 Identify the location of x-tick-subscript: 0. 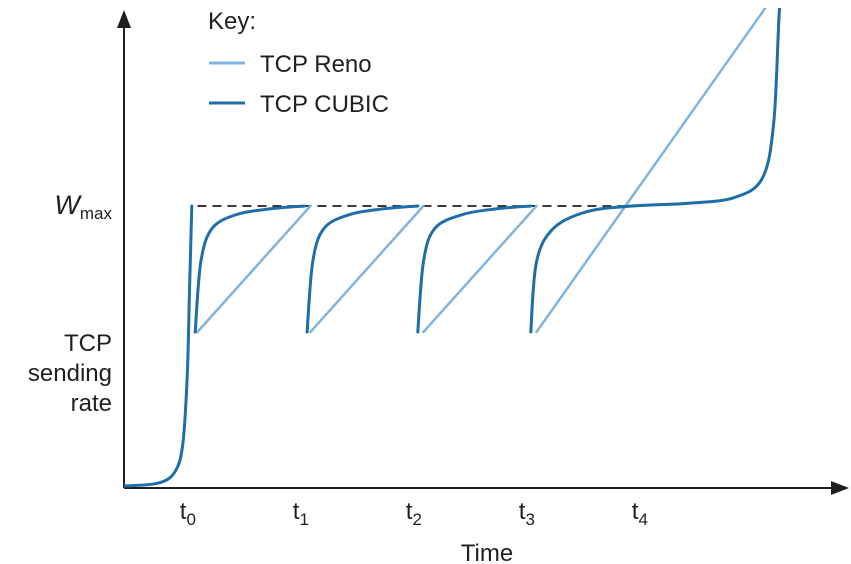
(190, 519).